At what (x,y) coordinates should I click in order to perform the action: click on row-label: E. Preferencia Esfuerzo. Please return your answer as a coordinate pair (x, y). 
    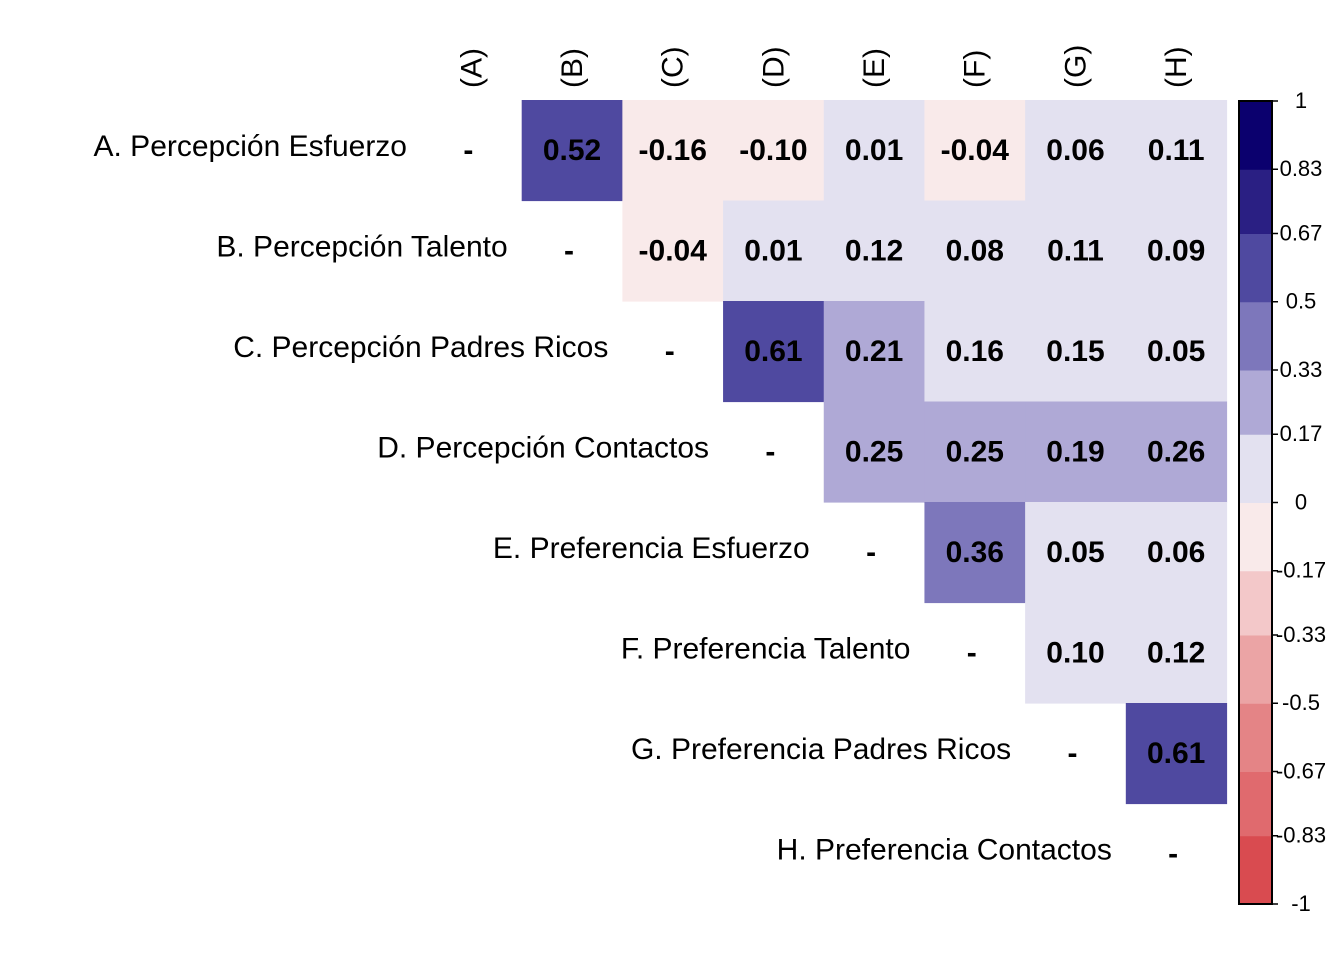
    Looking at the image, I should click on (651, 548).